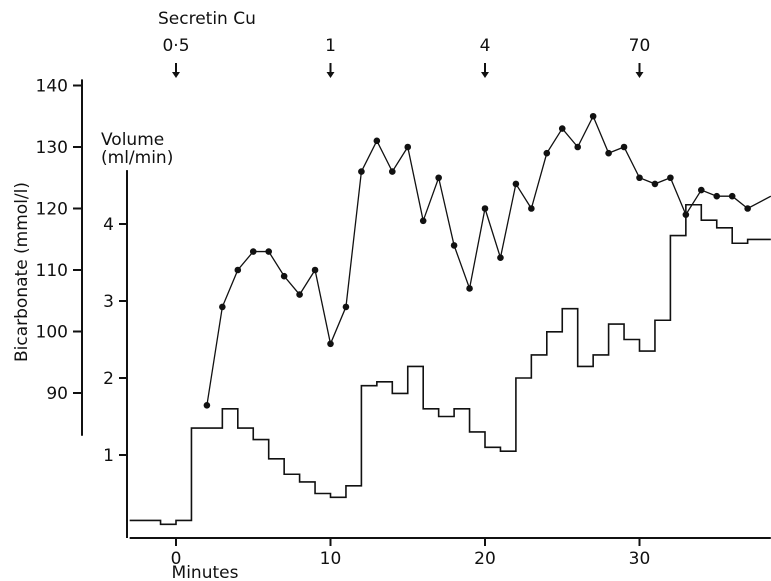 The width and height of the screenshot is (771, 581). I want to click on volume-tick-label: 4, so click(108, 225).